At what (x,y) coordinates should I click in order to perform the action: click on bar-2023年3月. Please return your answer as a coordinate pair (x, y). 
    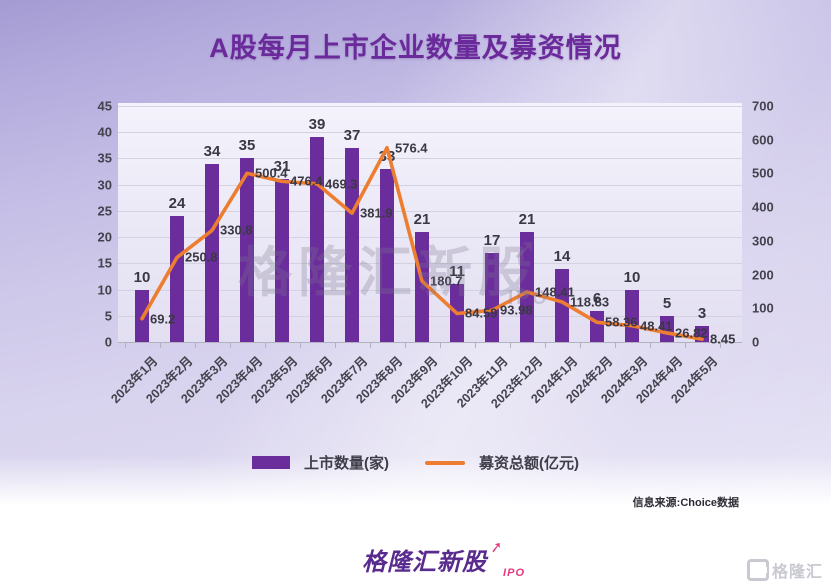
    Looking at the image, I should click on (212, 252).